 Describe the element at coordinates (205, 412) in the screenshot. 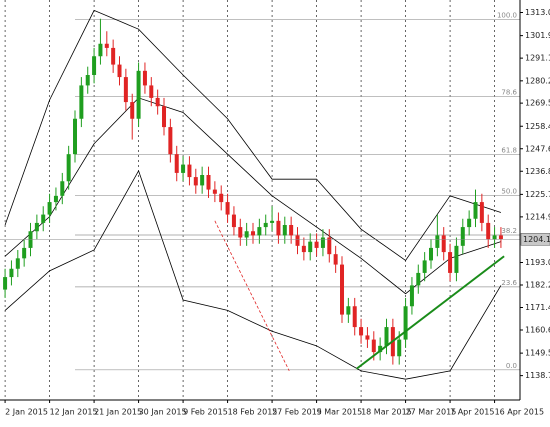

I see `x-tick-label: 9 Feb 2015` at that location.